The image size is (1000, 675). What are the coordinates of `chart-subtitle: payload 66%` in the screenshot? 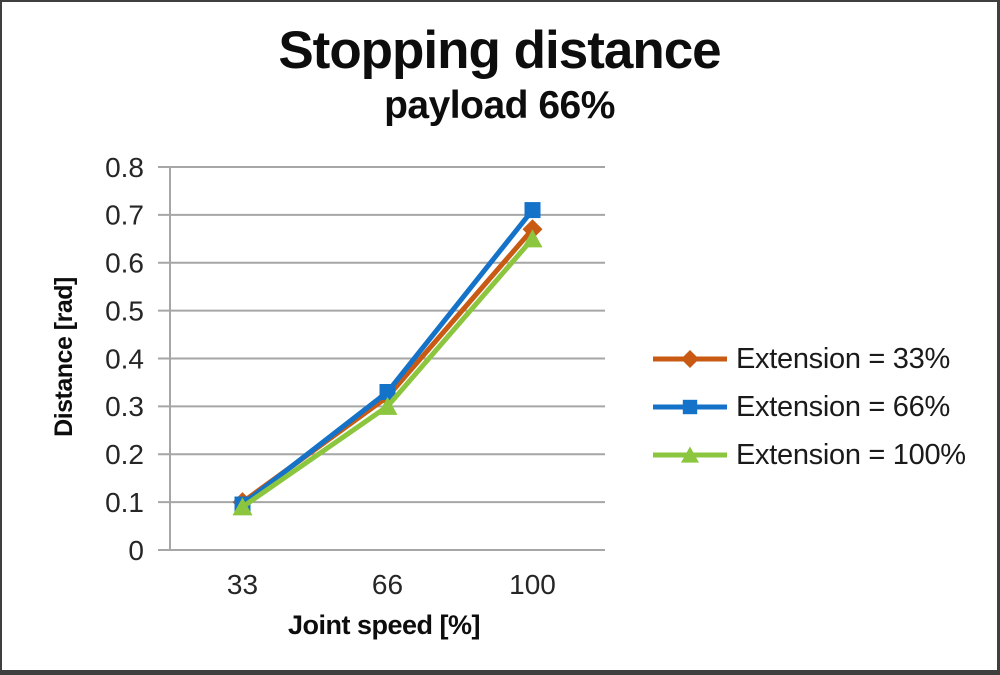 It's located at (499, 105).